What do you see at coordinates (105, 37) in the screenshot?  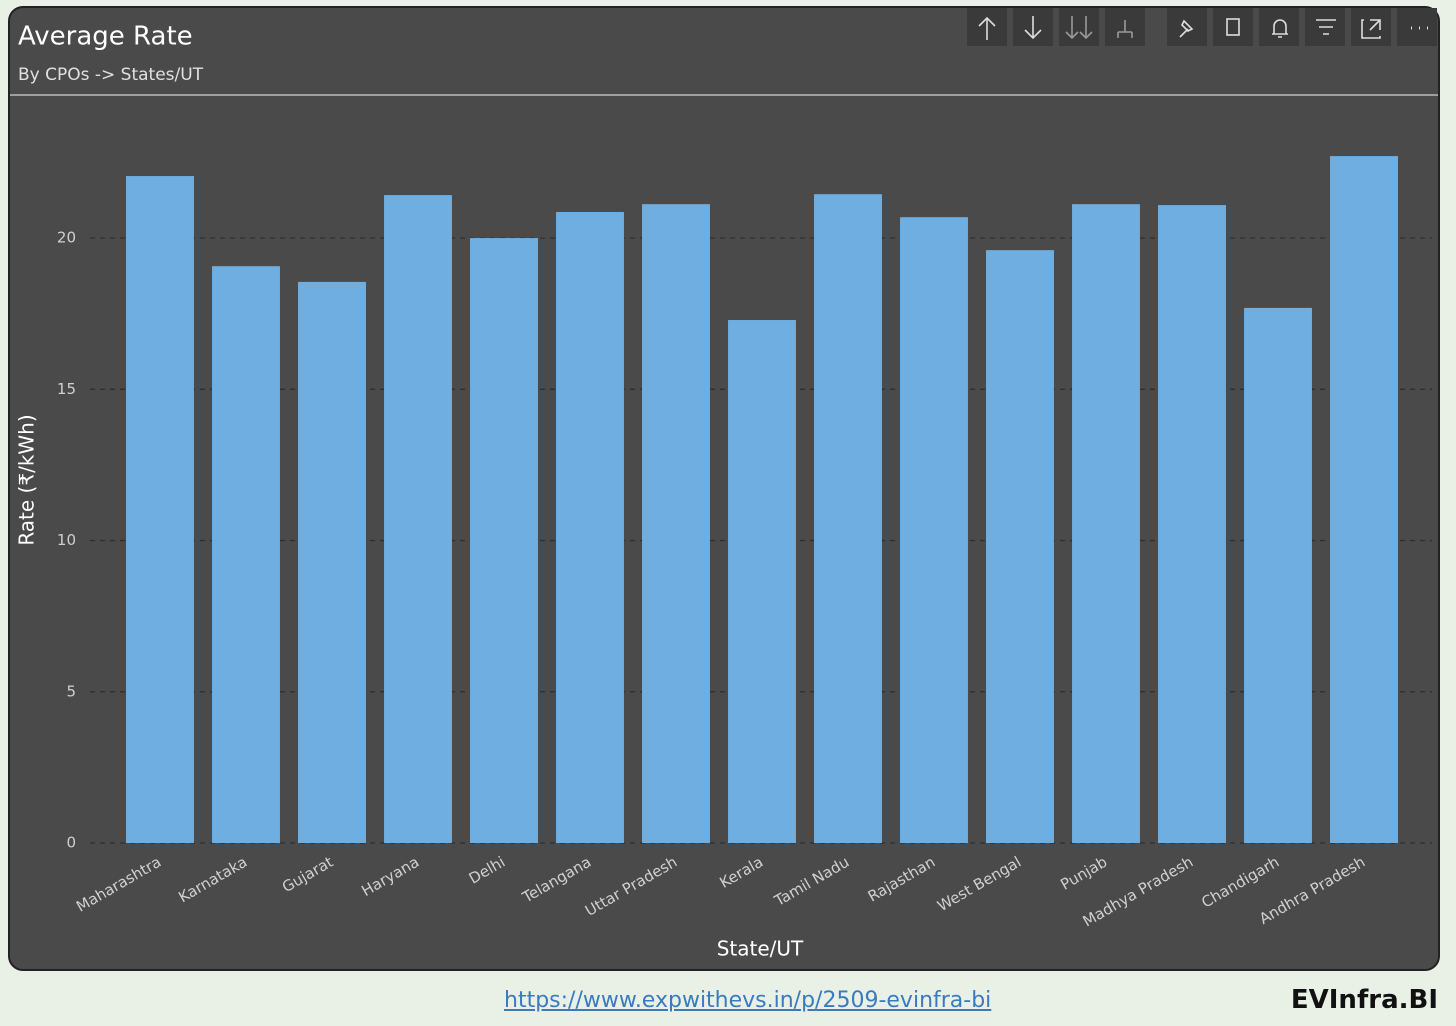 I see `chart-title: Average Rate` at bounding box center [105, 37].